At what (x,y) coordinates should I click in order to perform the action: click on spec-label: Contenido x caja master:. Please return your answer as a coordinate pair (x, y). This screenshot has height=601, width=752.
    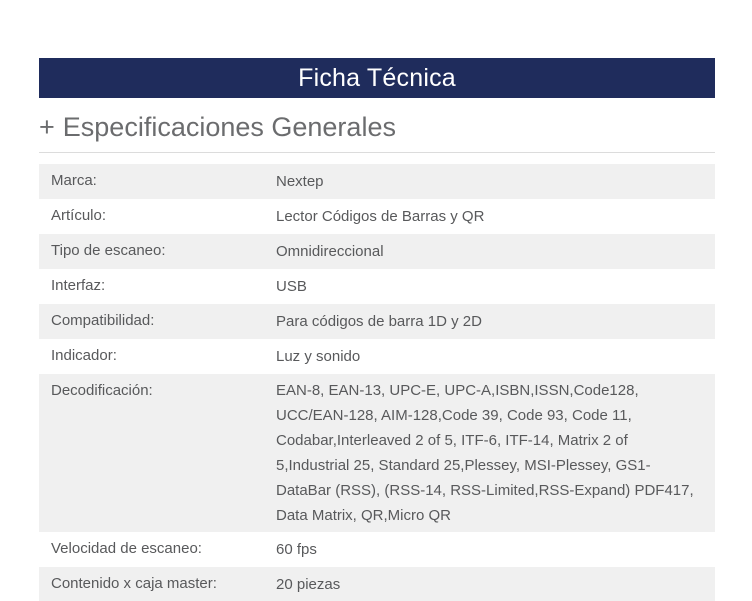
    Looking at the image, I should click on (134, 583).